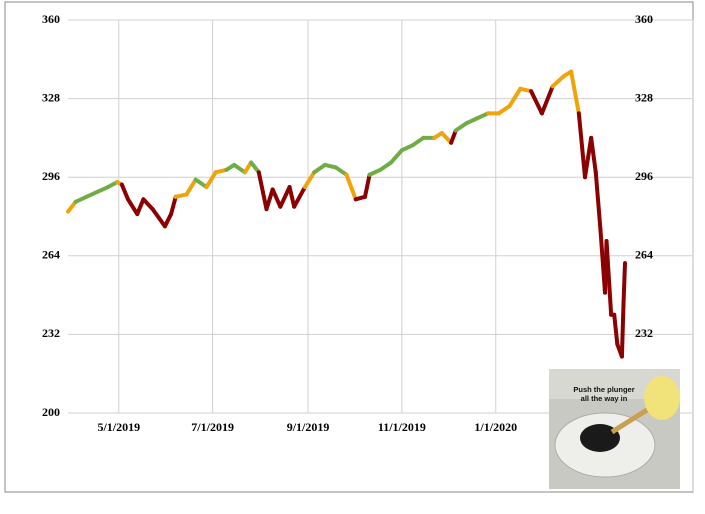 This screenshot has height=514, width=705. I want to click on x-tick-label: 1/1/2020, so click(495, 427).